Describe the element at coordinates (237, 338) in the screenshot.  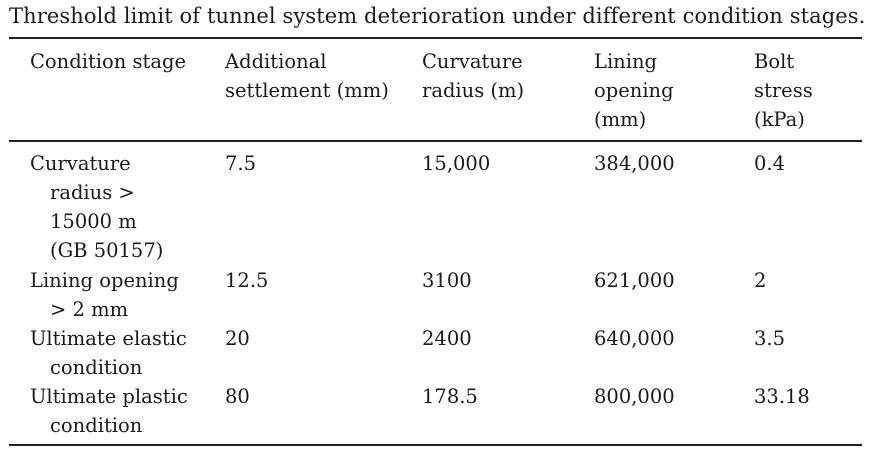
I see `row-3-settlement: 20` at that location.